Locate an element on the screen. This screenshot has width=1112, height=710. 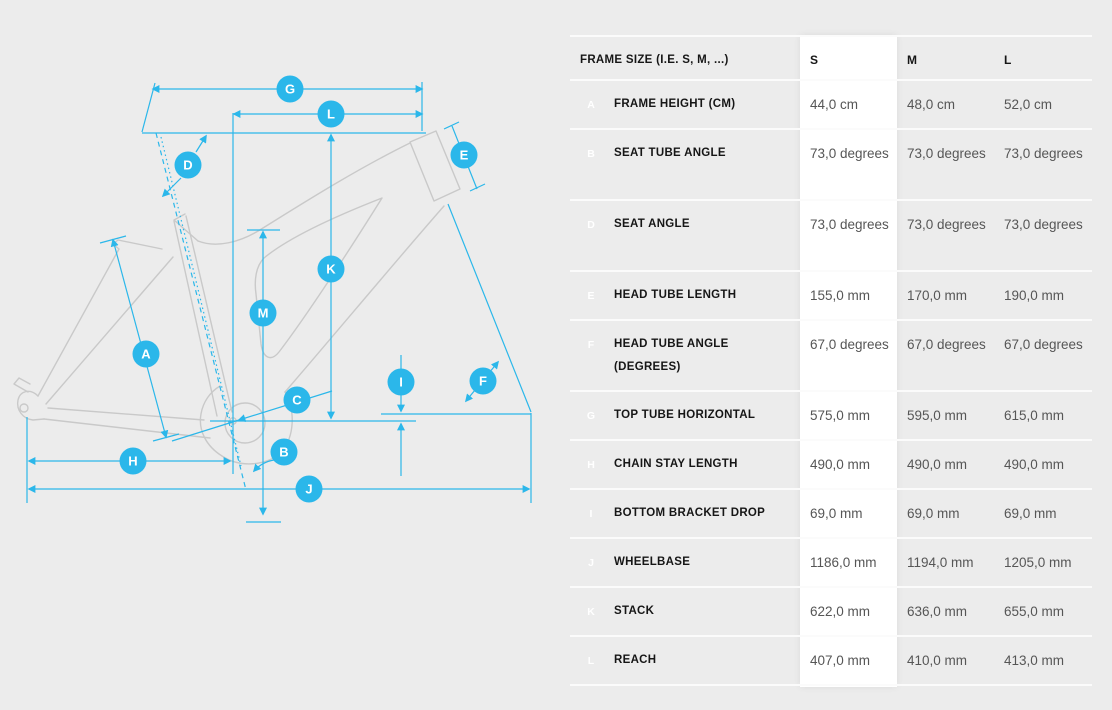
diagram-badge-c: C is located at coordinates (297, 400).